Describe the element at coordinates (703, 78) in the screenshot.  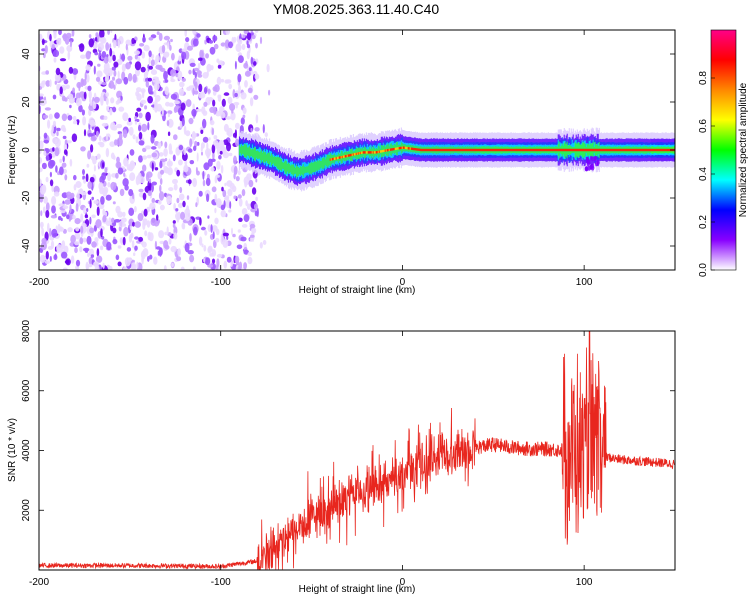
I see `colorbar-tick-label: 0.8` at that location.